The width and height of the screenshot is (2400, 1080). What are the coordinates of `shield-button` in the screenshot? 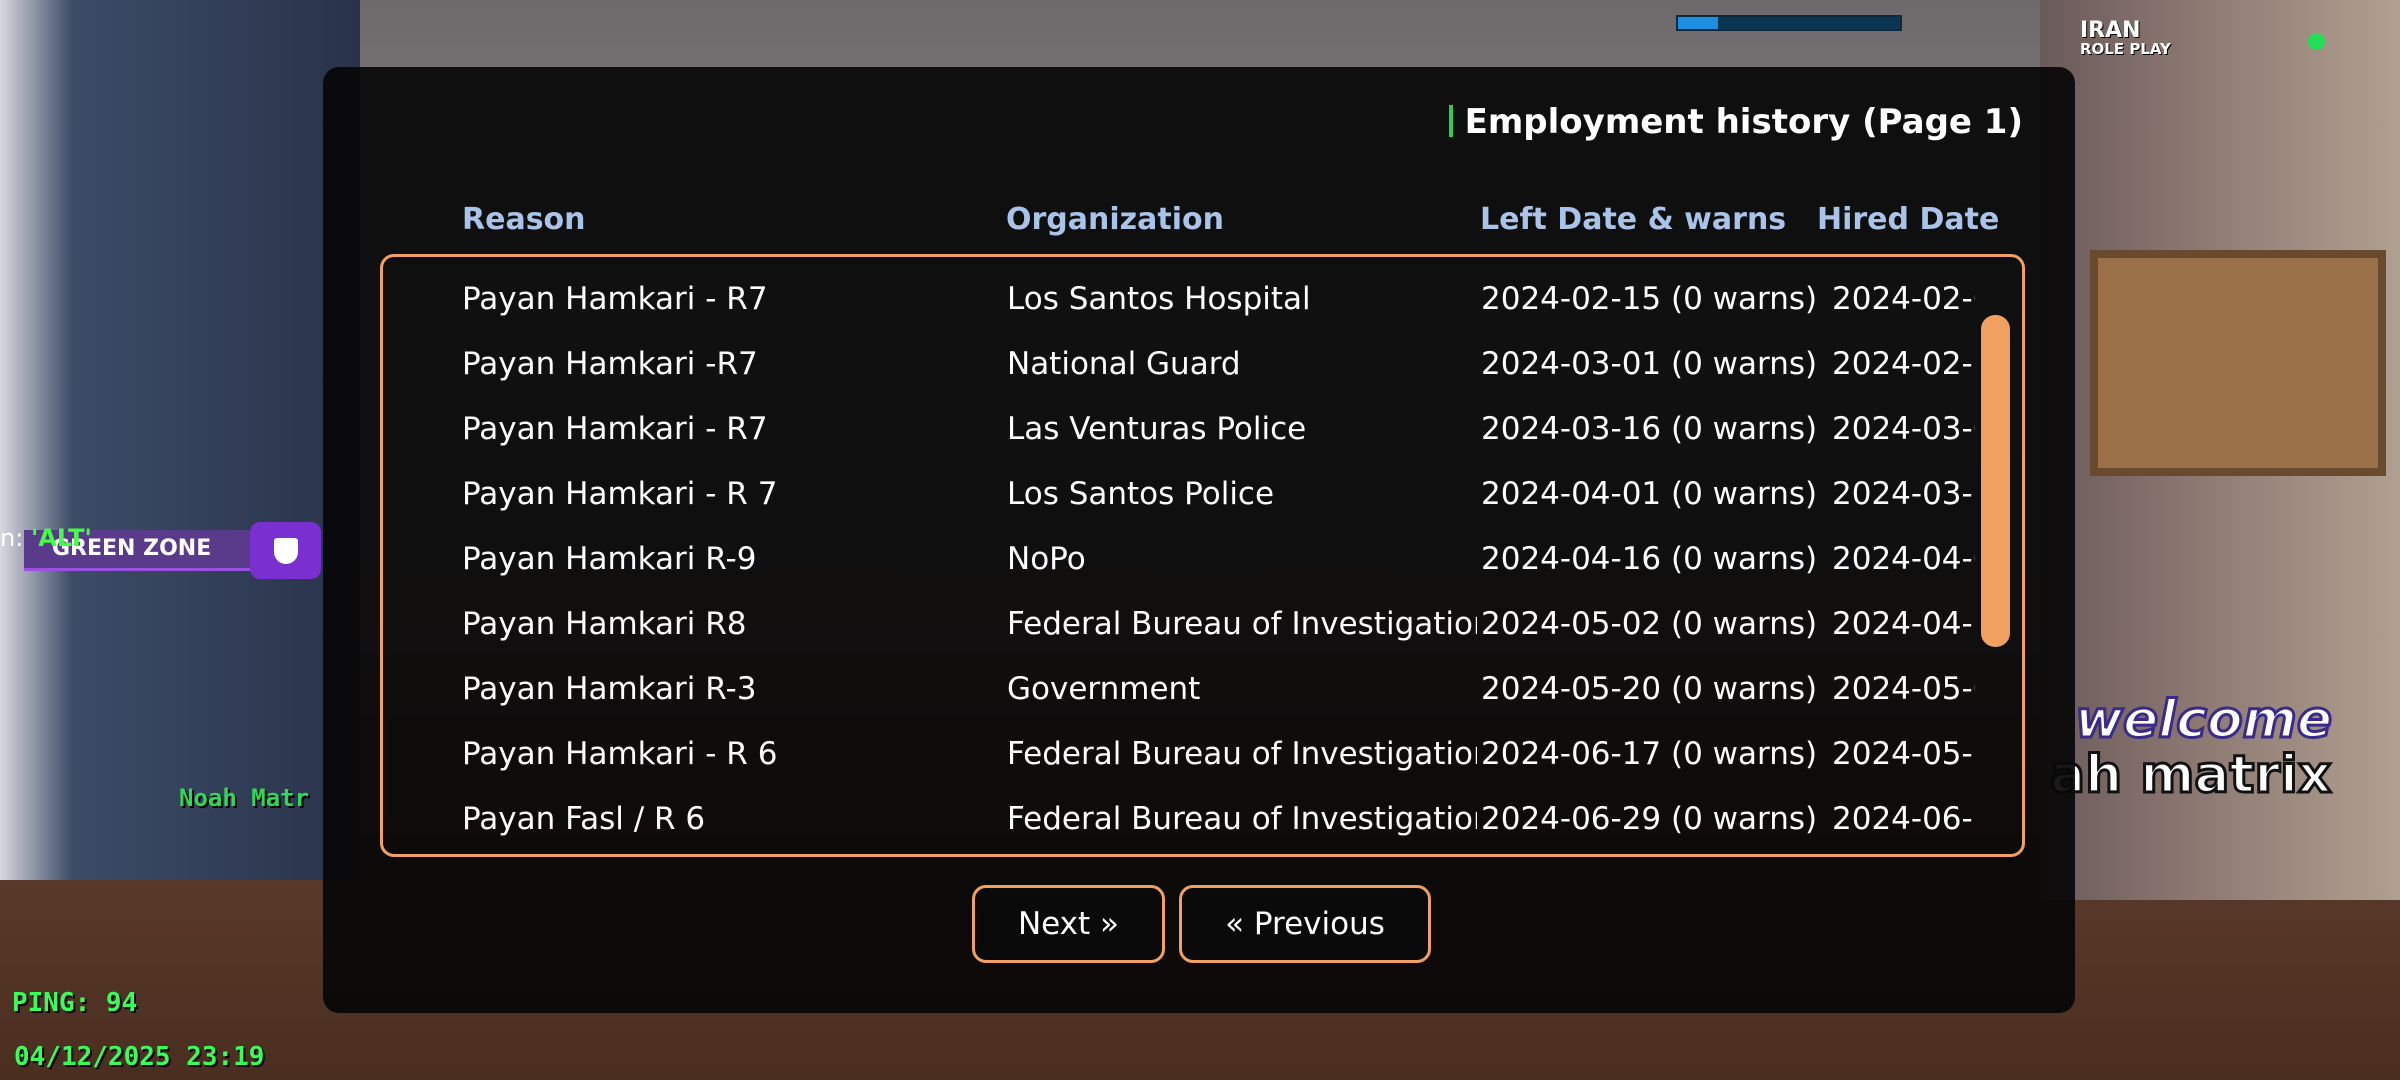 It's located at (285, 550).